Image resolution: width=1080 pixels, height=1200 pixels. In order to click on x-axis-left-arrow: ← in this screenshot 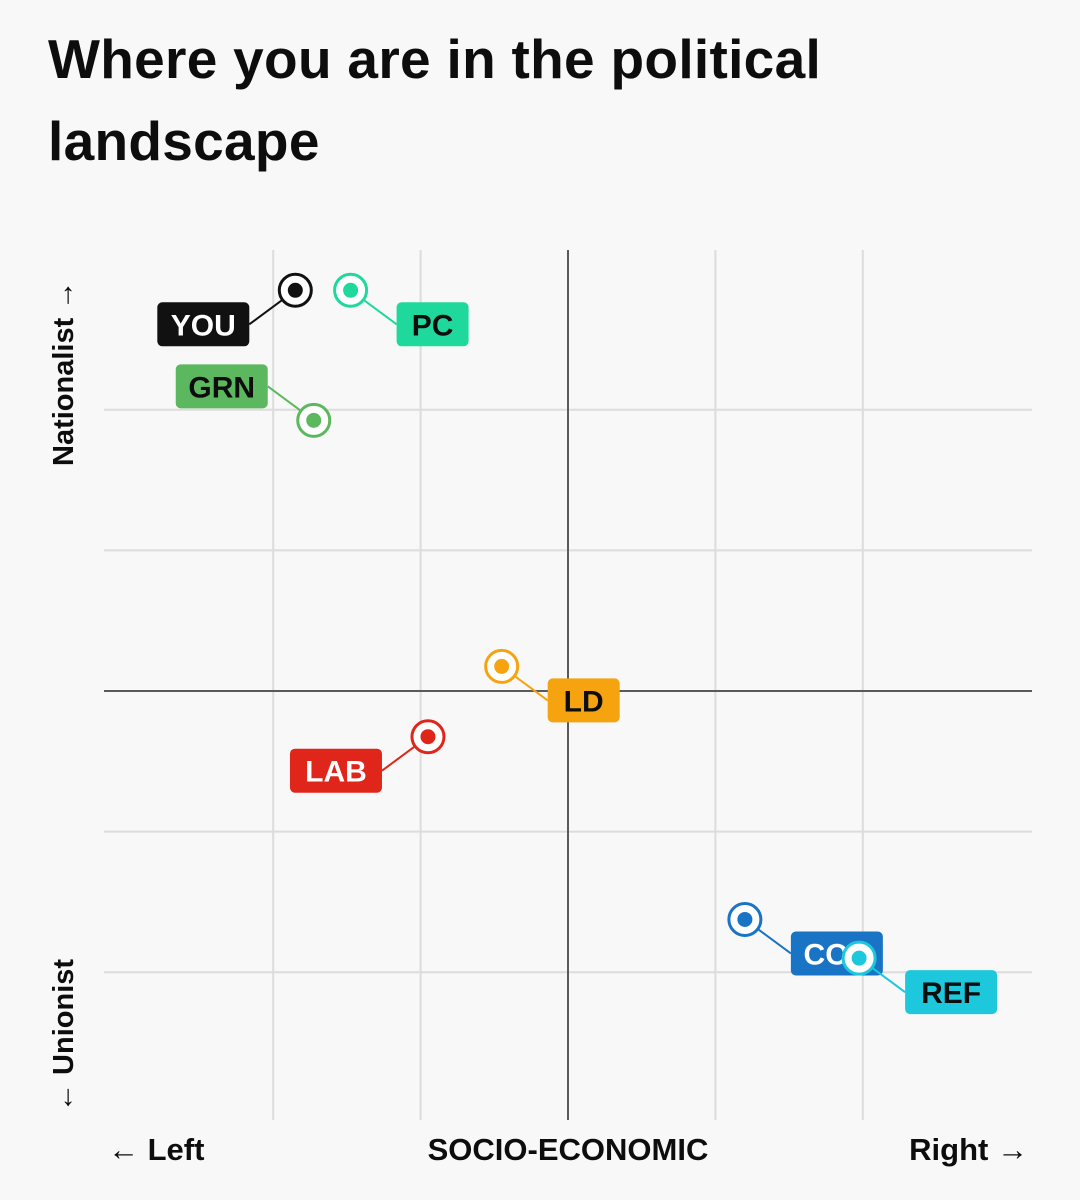, I will do `click(123, 1149)`.